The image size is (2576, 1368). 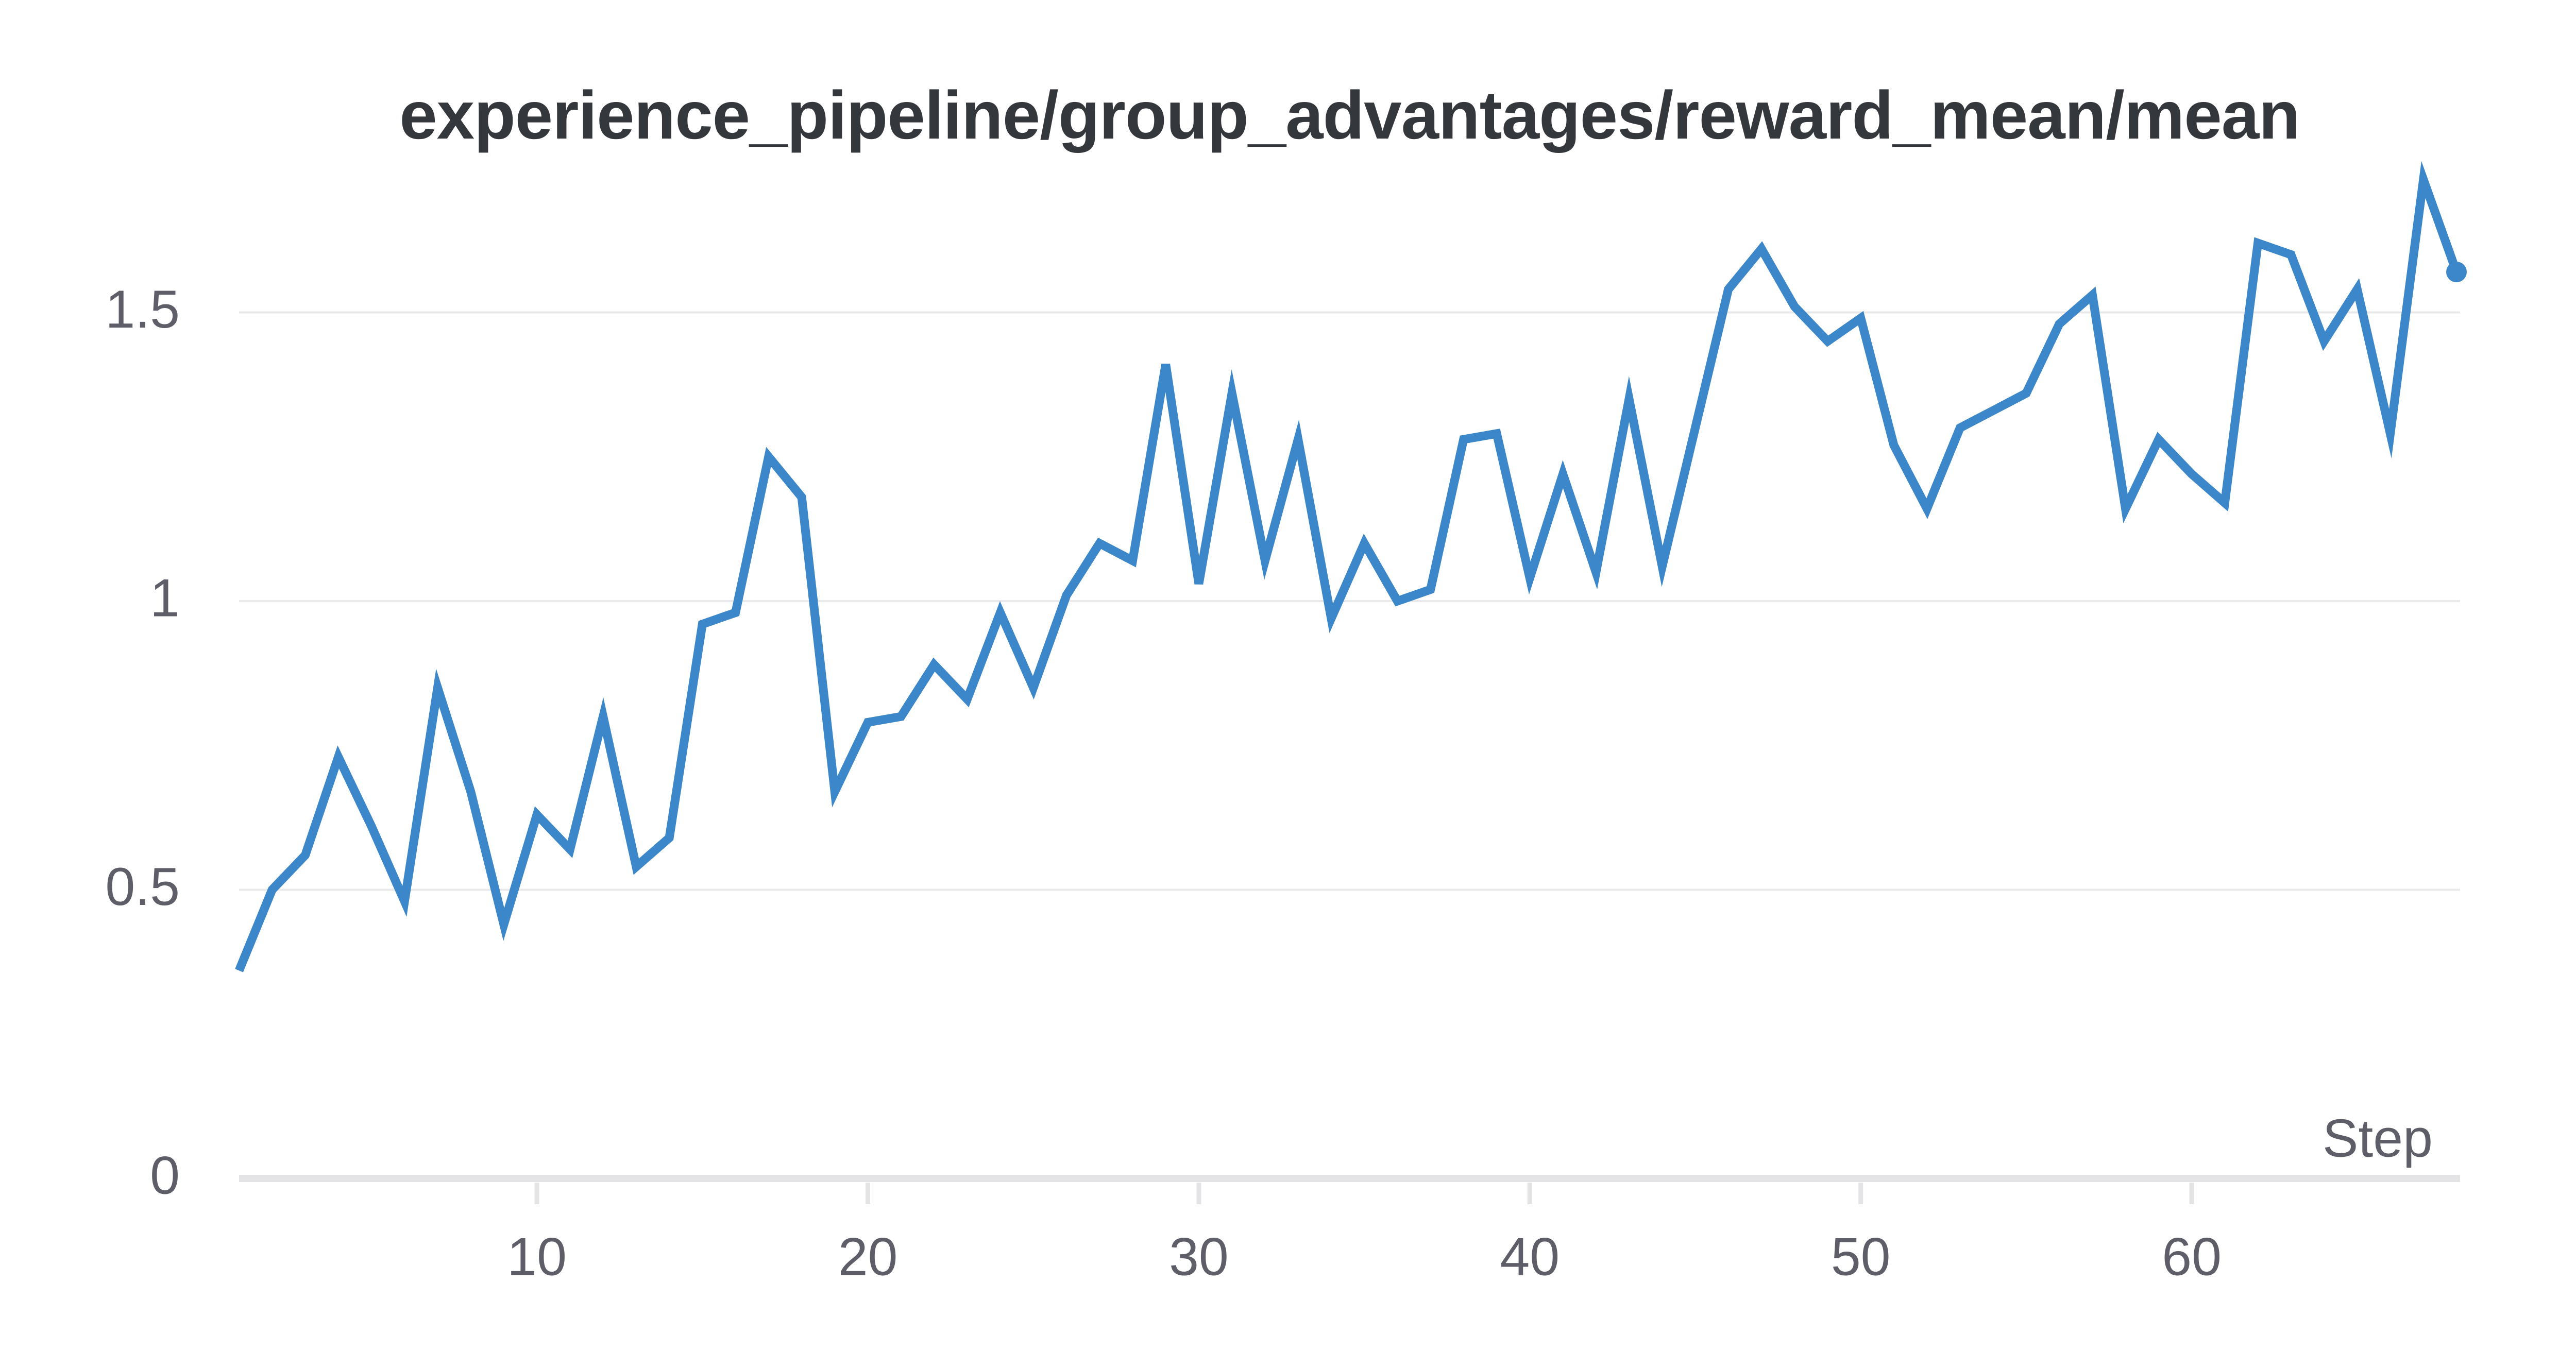 I want to click on y-axis-tick-label: 0, so click(x=165, y=1175).